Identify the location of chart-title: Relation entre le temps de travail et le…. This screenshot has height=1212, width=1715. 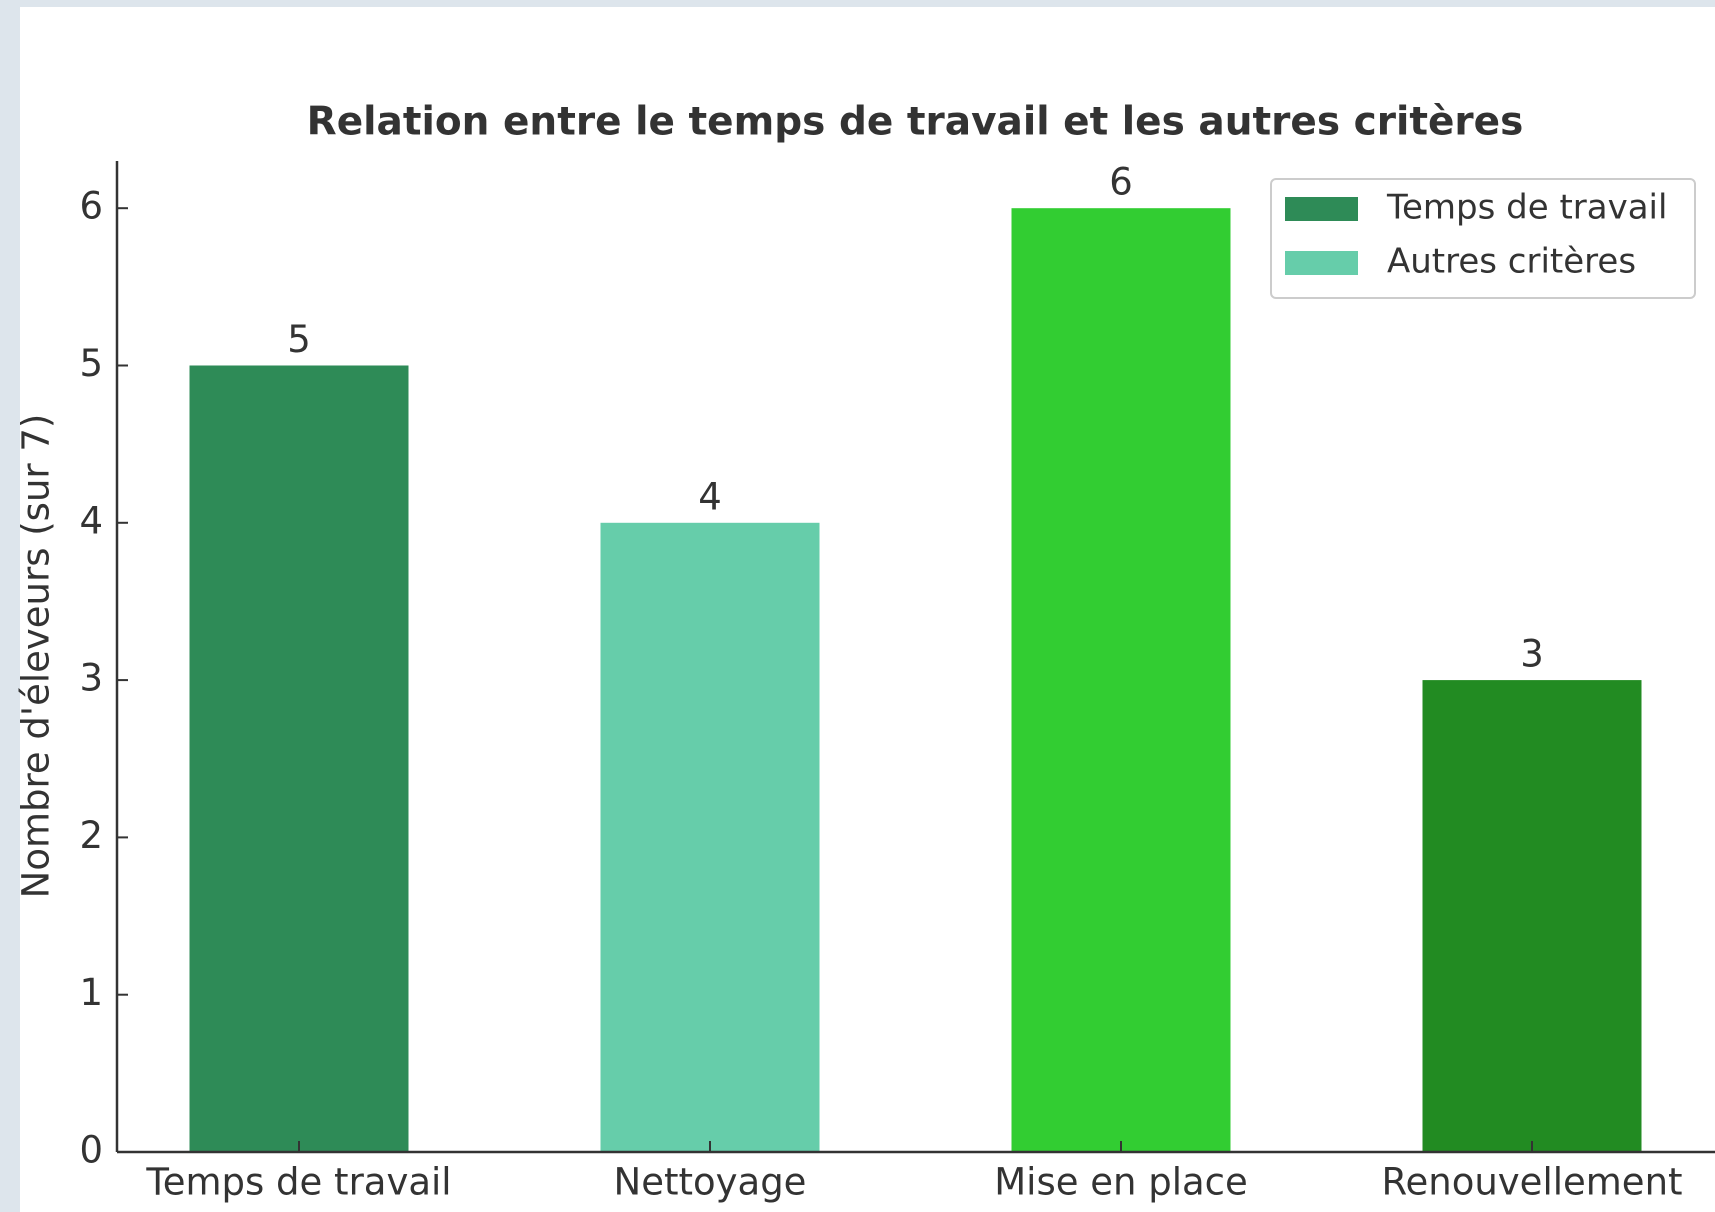
(915, 122).